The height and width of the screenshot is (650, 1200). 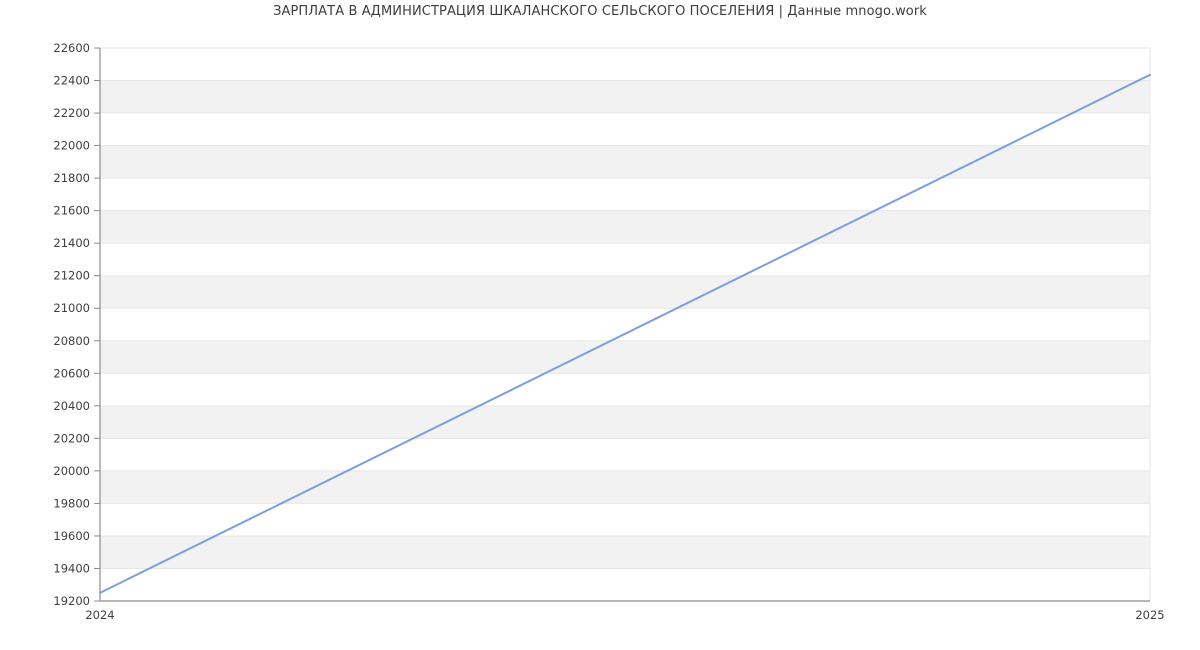 I want to click on y-tick-label: 22000, so click(x=71, y=146).